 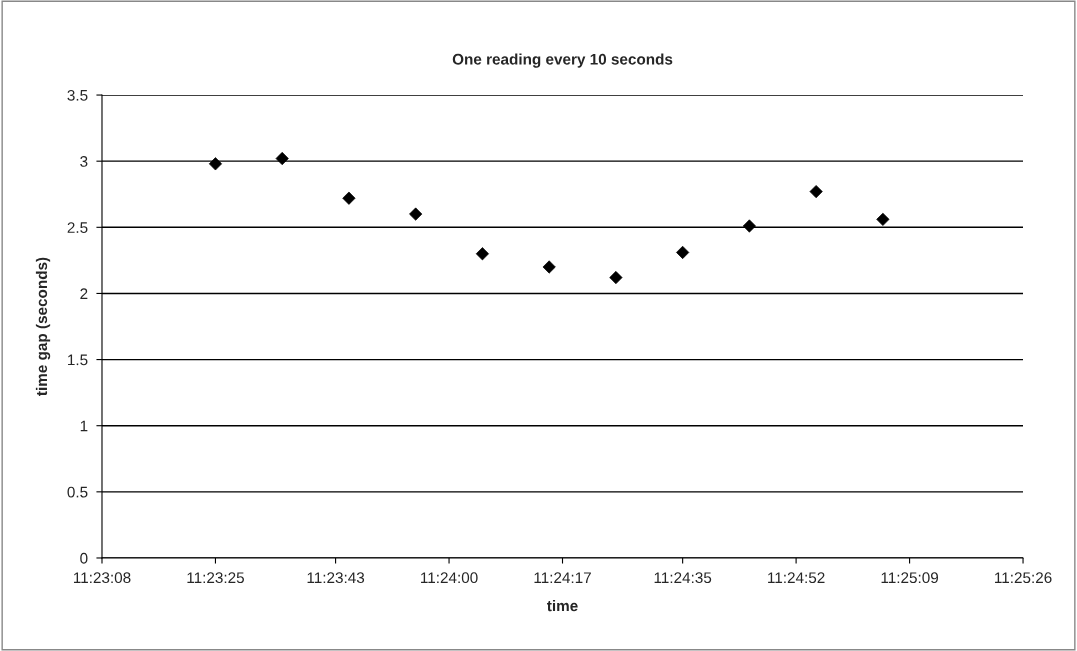 I want to click on chart-title: One reading every 10 seconds, so click(x=562, y=60).